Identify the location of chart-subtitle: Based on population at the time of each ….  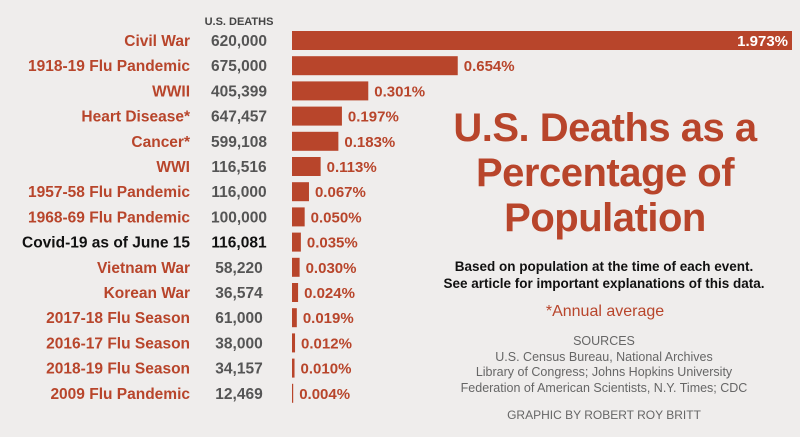
(604, 275).